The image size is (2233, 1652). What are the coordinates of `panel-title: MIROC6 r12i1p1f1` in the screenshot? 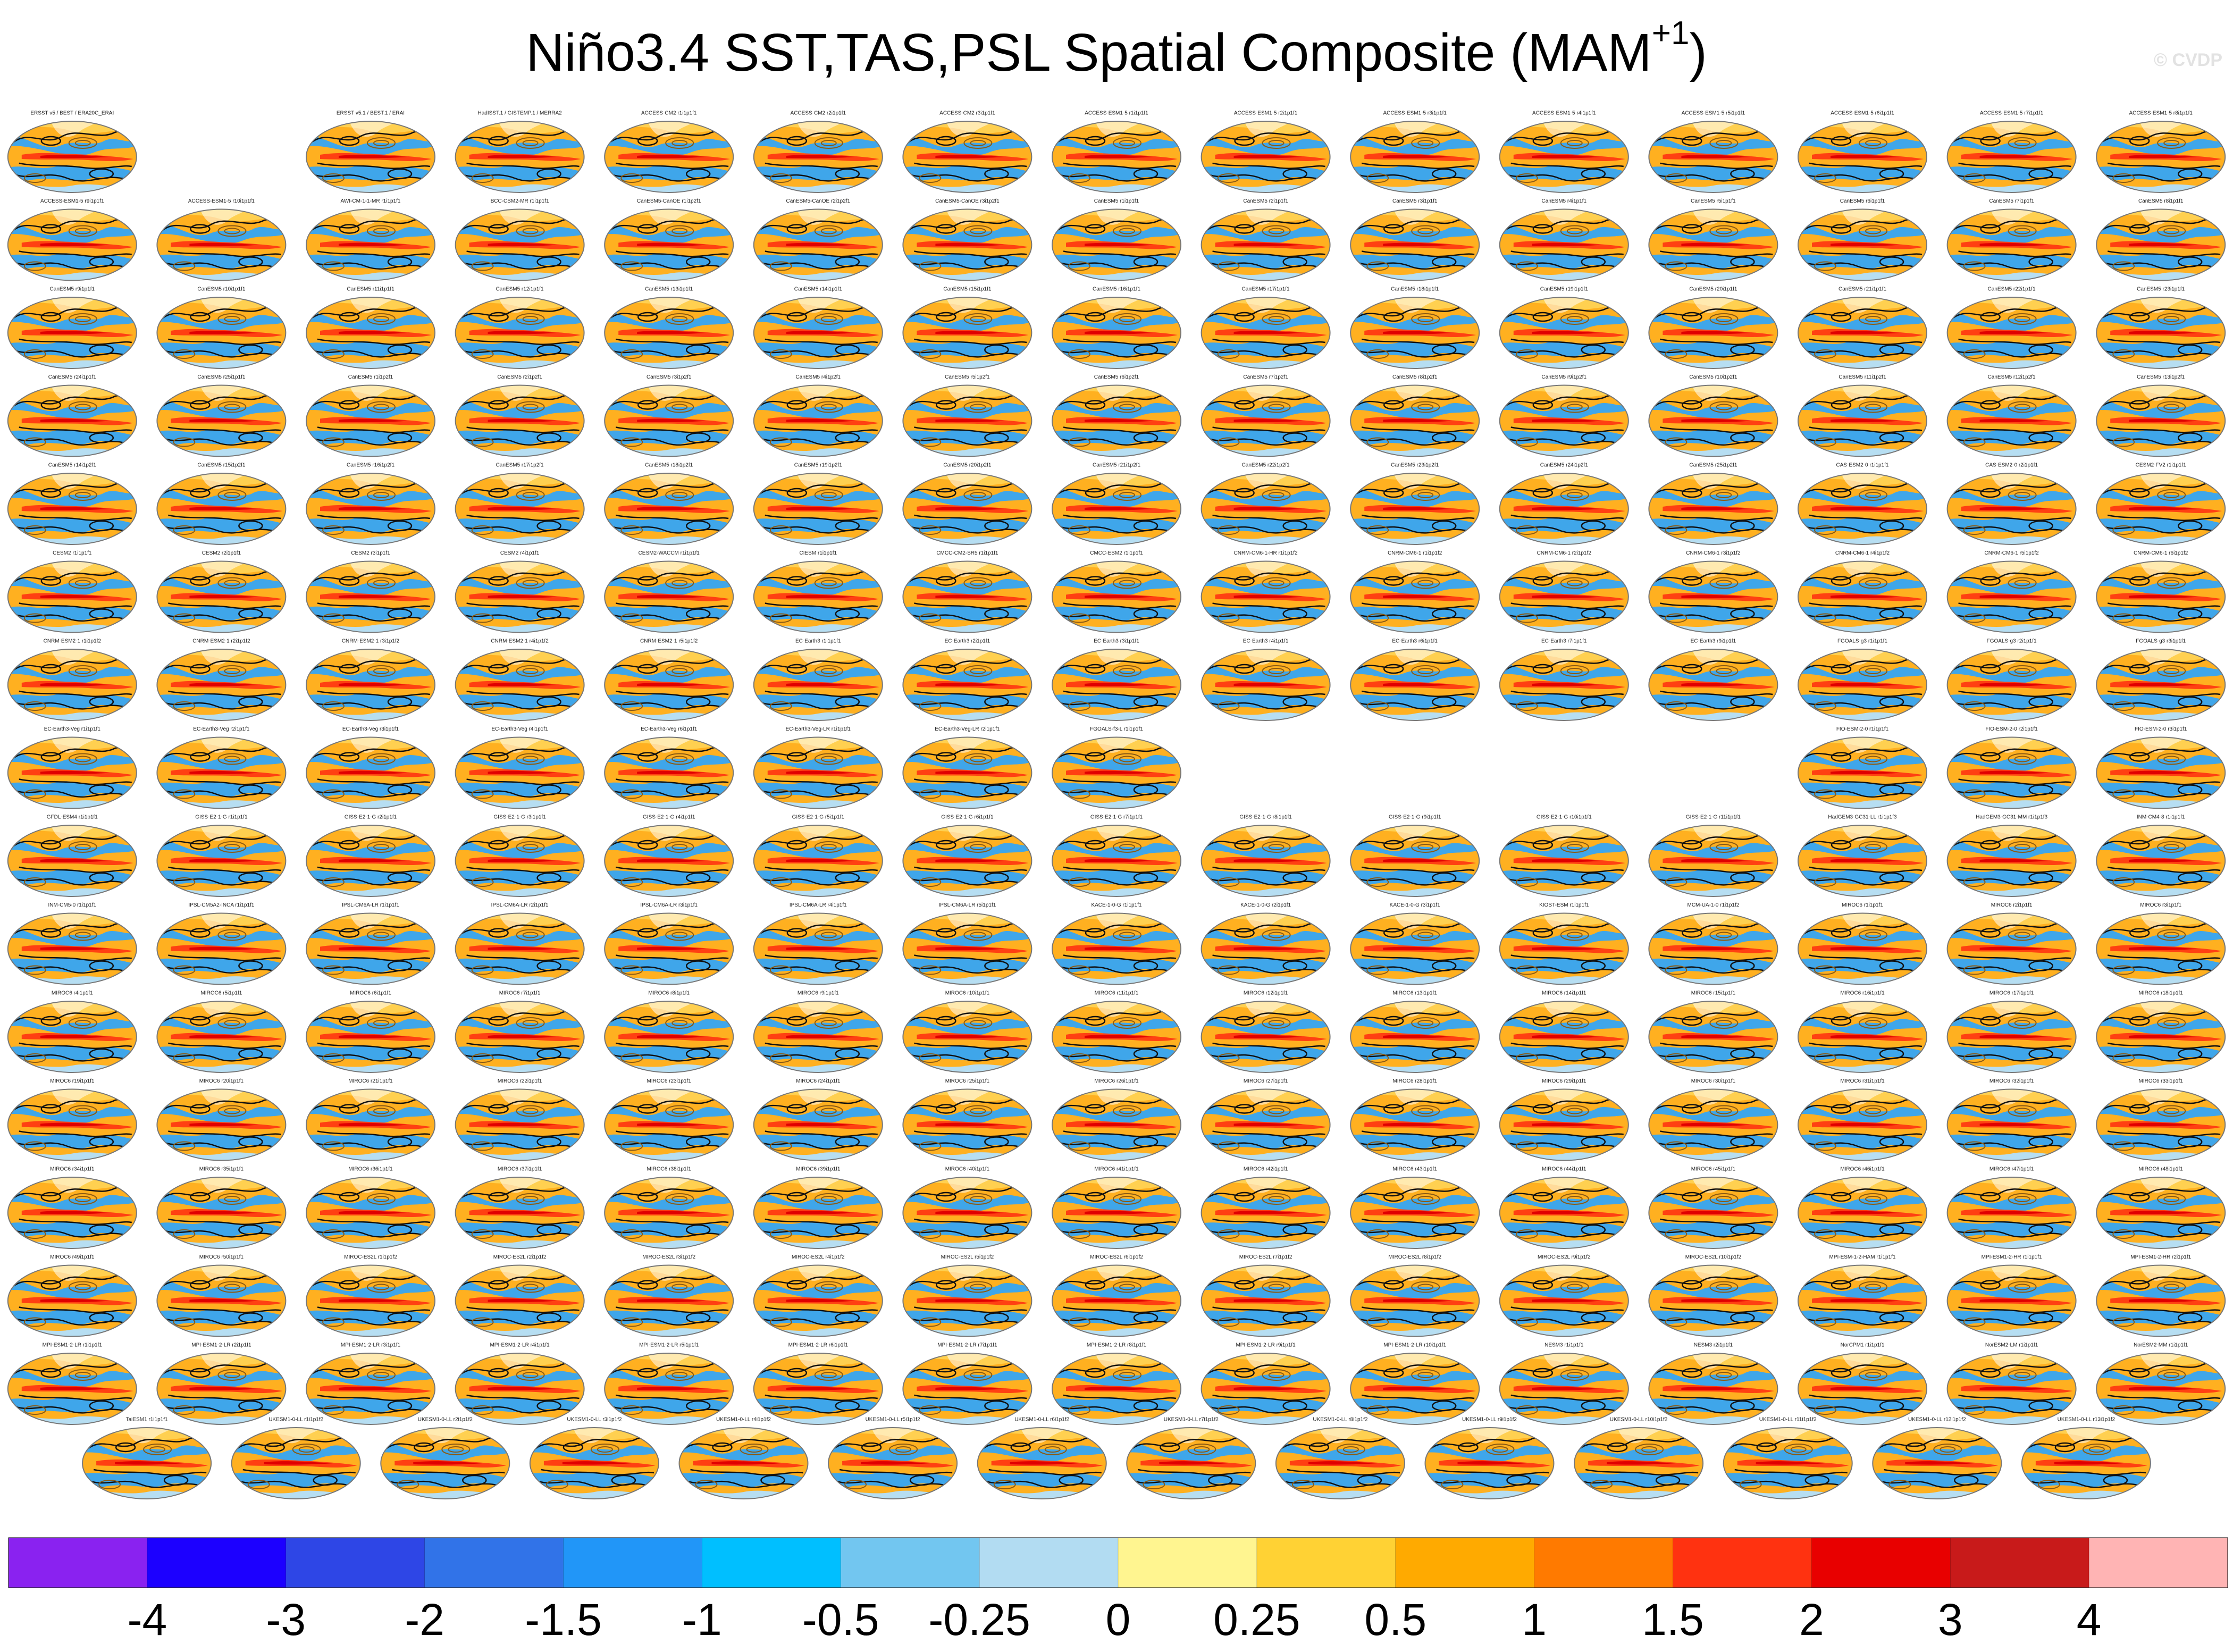 It's located at (1266, 994).